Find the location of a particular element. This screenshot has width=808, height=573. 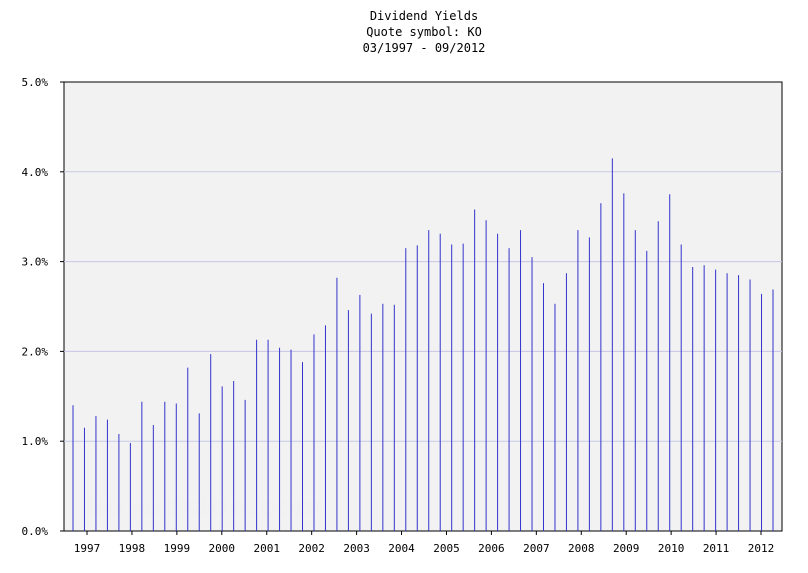

watermark-text: buyupside.com is located at coordinates (204, 506).